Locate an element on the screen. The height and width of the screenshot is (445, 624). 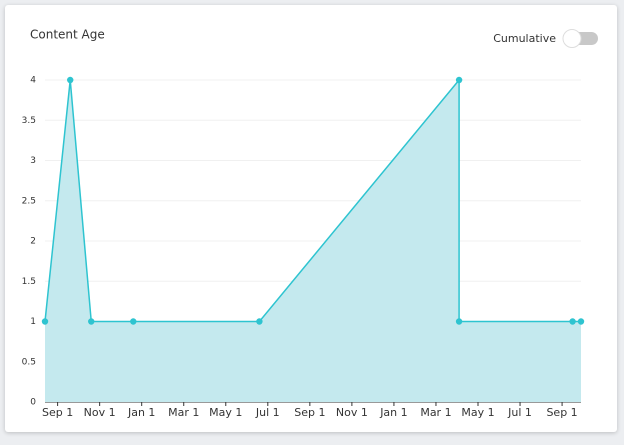
y-tick-label: 4 is located at coordinates (33, 81).